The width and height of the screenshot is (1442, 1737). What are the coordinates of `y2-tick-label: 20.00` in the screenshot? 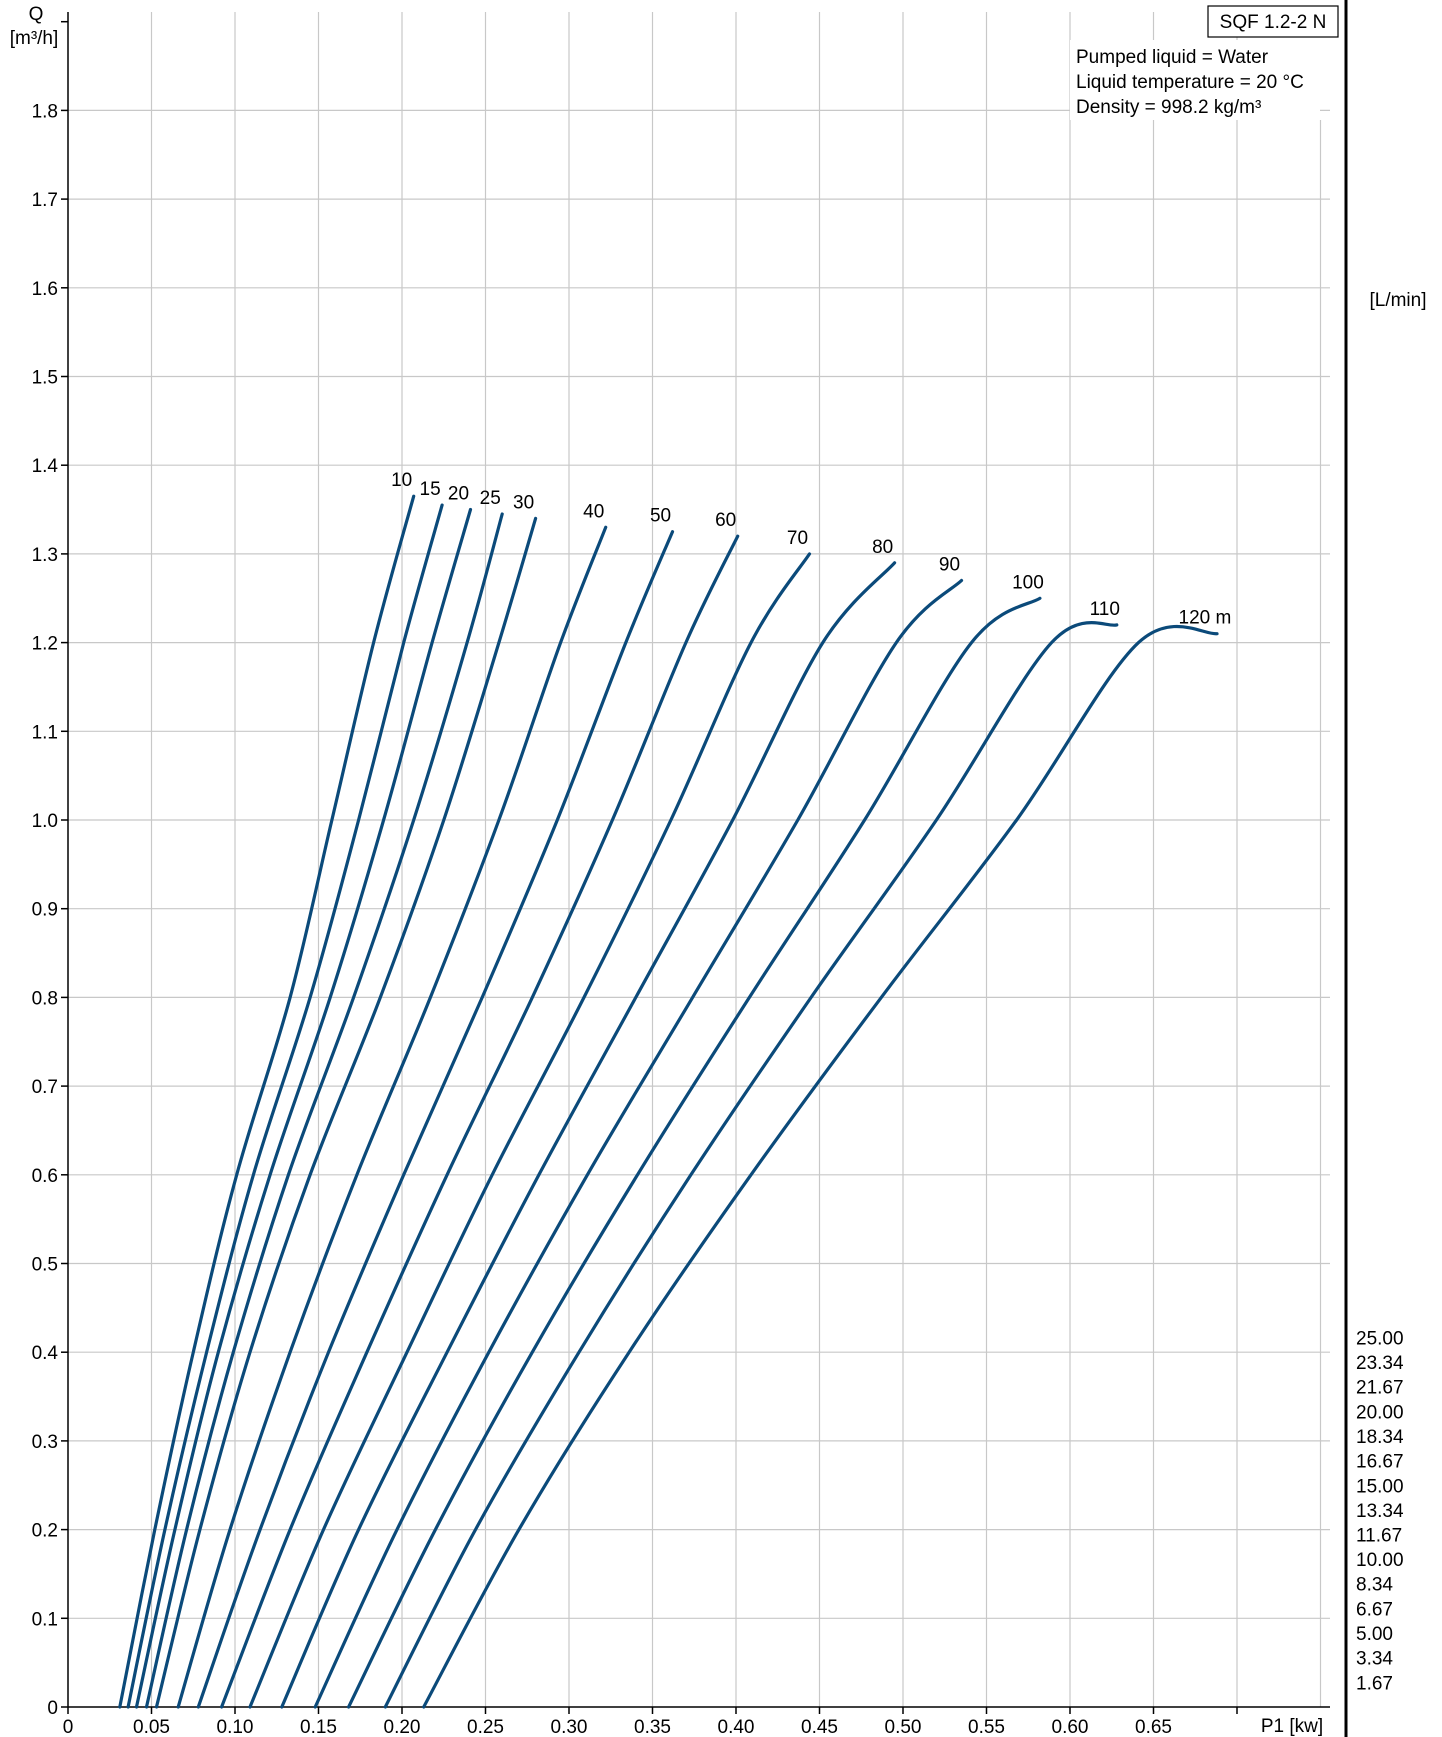 It's located at (1380, 1412).